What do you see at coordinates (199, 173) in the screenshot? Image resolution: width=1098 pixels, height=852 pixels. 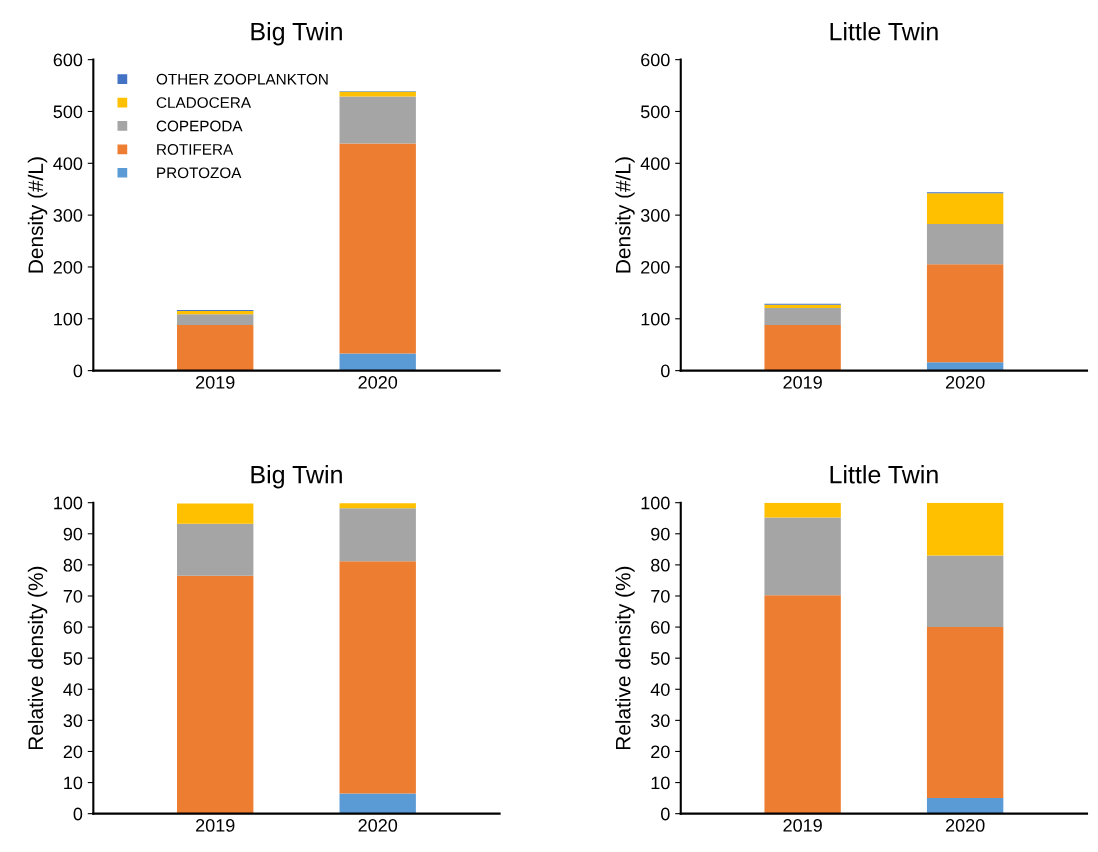 I see `legend-label: PROTOZOA` at bounding box center [199, 173].